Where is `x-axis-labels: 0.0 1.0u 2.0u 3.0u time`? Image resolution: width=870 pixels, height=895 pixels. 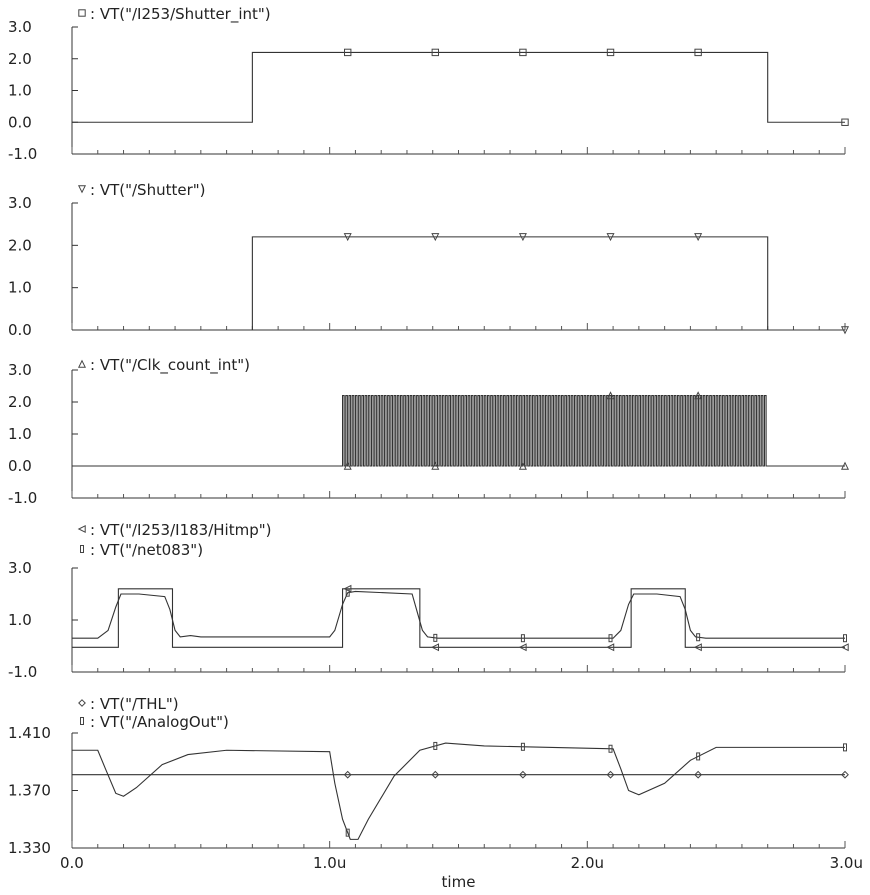
x-axis-labels: 0.0 1.0u 2.0u 3.0u time is located at coordinates (461, 872).